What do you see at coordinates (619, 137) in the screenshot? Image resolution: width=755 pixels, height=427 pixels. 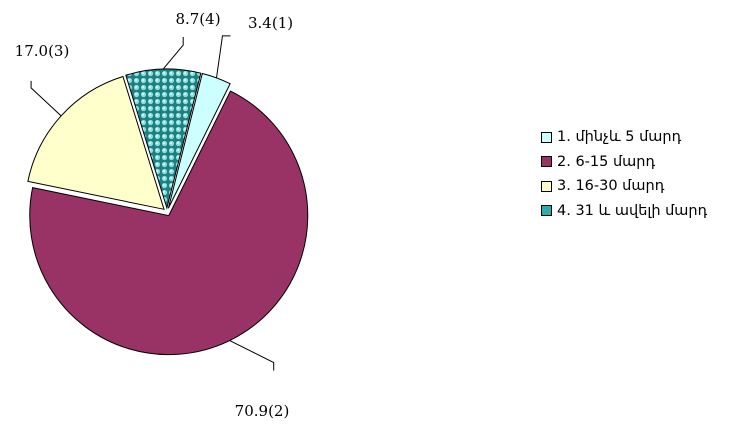 I see `legend-label-1: 1. մինչև 5 մարդ` at bounding box center [619, 137].